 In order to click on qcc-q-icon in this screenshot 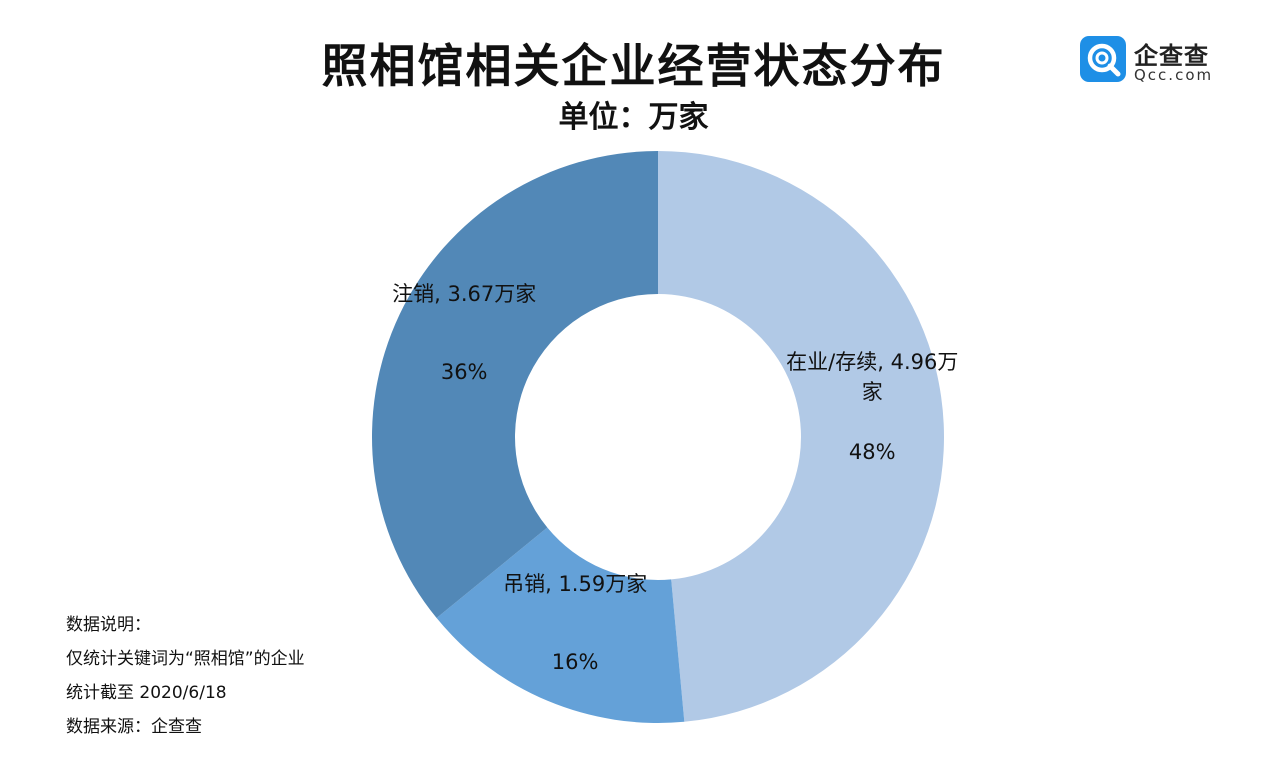, I will do `click(1103, 59)`.